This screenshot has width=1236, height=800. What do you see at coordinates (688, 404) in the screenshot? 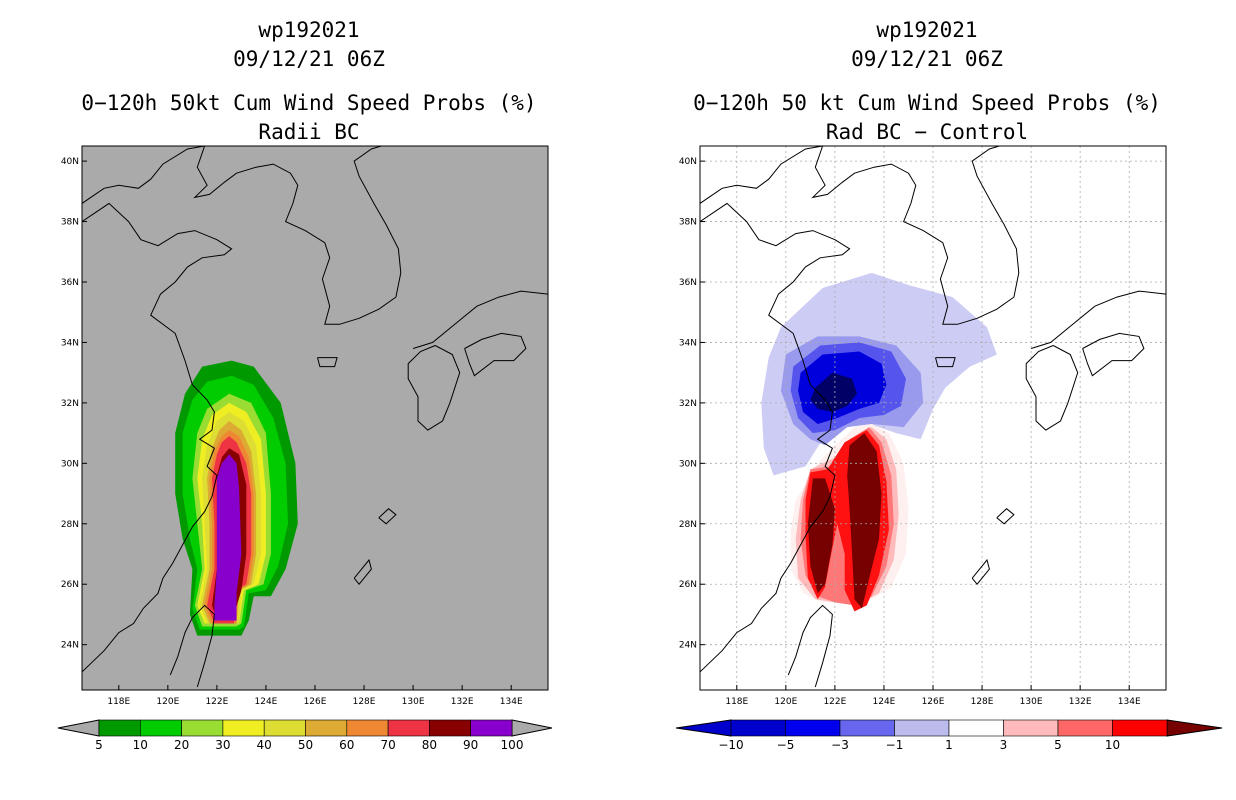
I see `y-tick-label: 32N` at bounding box center [688, 404].